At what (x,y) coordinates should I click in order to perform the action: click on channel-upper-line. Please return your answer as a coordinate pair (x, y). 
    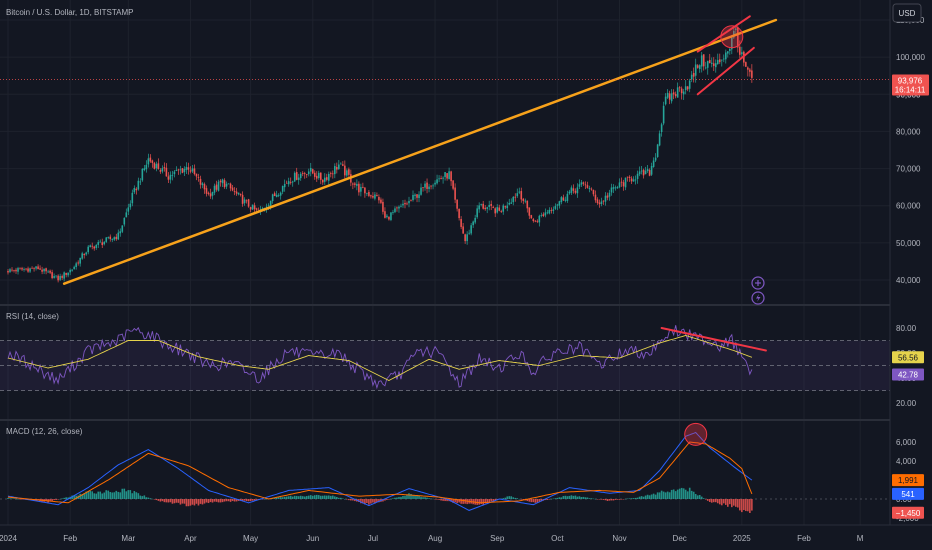
    Looking at the image, I should click on (723, 34).